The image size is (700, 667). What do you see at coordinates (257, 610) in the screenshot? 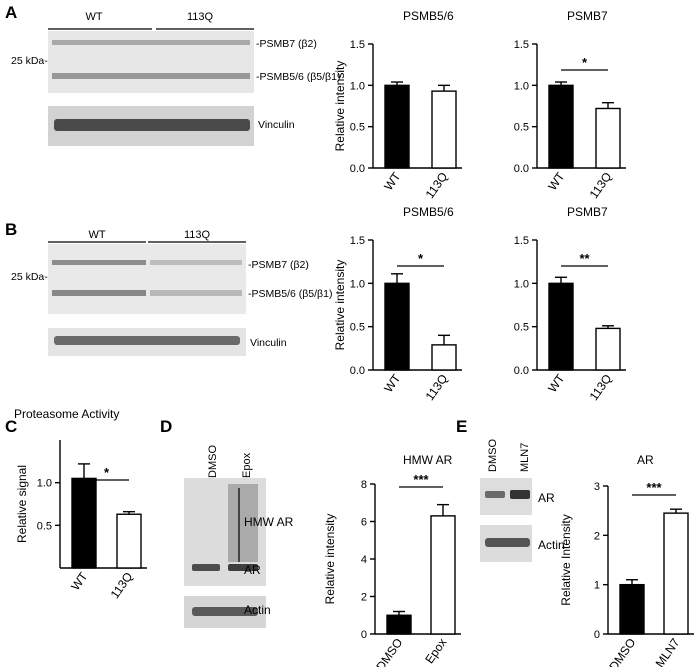
I see `blot-d-loading-label: Actin` at bounding box center [257, 610].